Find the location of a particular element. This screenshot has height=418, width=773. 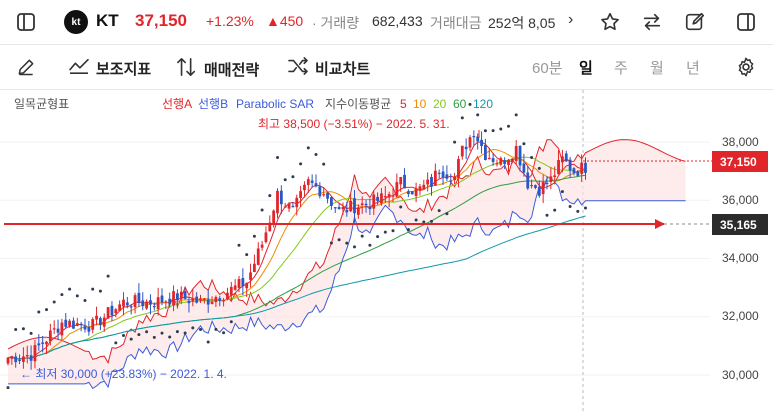

y-tick-38000: 38,000 is located at coordinates (740, 142).